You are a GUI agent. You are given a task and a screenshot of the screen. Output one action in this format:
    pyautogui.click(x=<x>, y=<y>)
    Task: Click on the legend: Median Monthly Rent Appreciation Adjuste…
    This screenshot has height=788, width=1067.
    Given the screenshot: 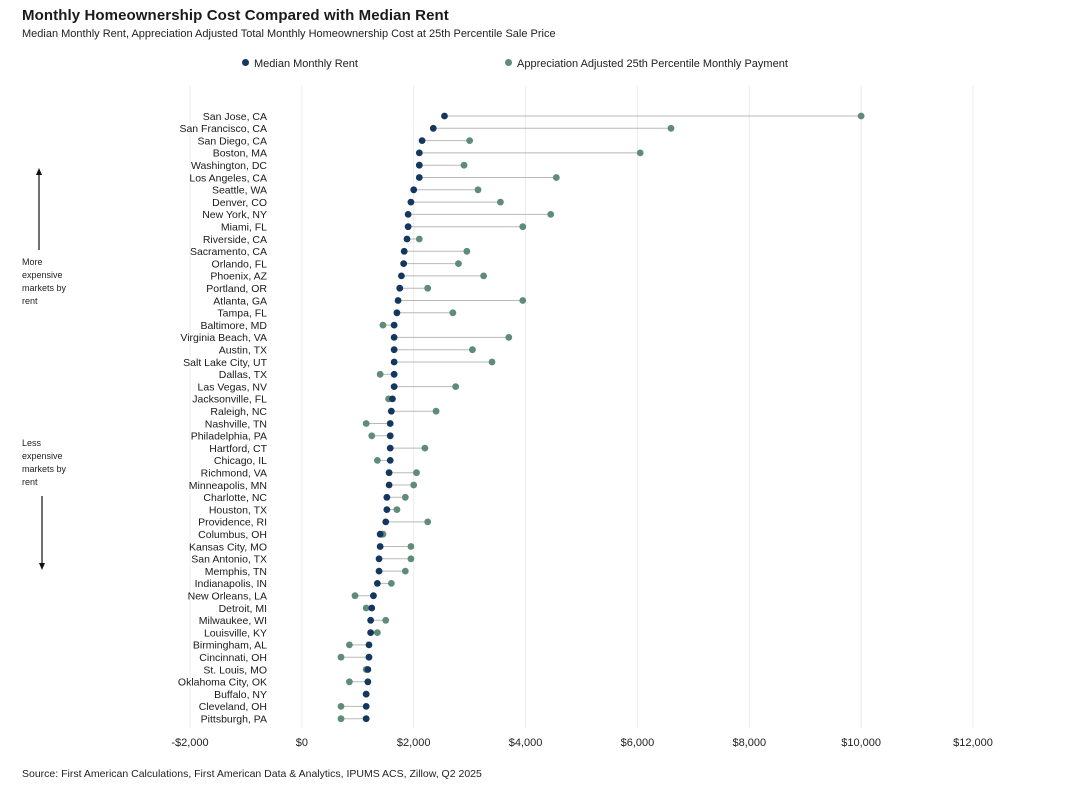 What is the action you would take?
    pyautogui.click(x=533, y=66)
    